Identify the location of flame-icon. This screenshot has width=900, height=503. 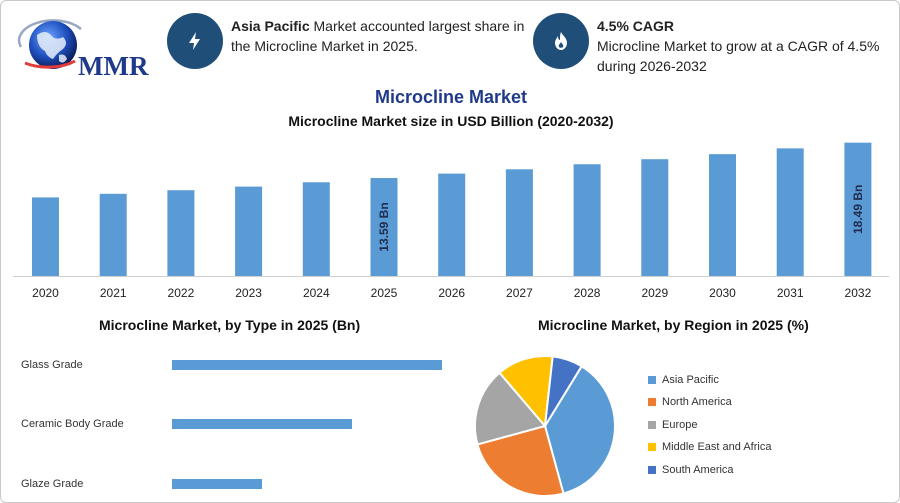
(561, 41).